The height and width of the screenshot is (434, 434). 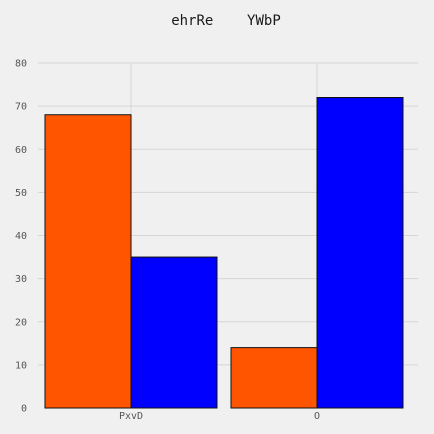 I want to click on chart-title: ehrRe YWbP, so click(x=226, y=21).